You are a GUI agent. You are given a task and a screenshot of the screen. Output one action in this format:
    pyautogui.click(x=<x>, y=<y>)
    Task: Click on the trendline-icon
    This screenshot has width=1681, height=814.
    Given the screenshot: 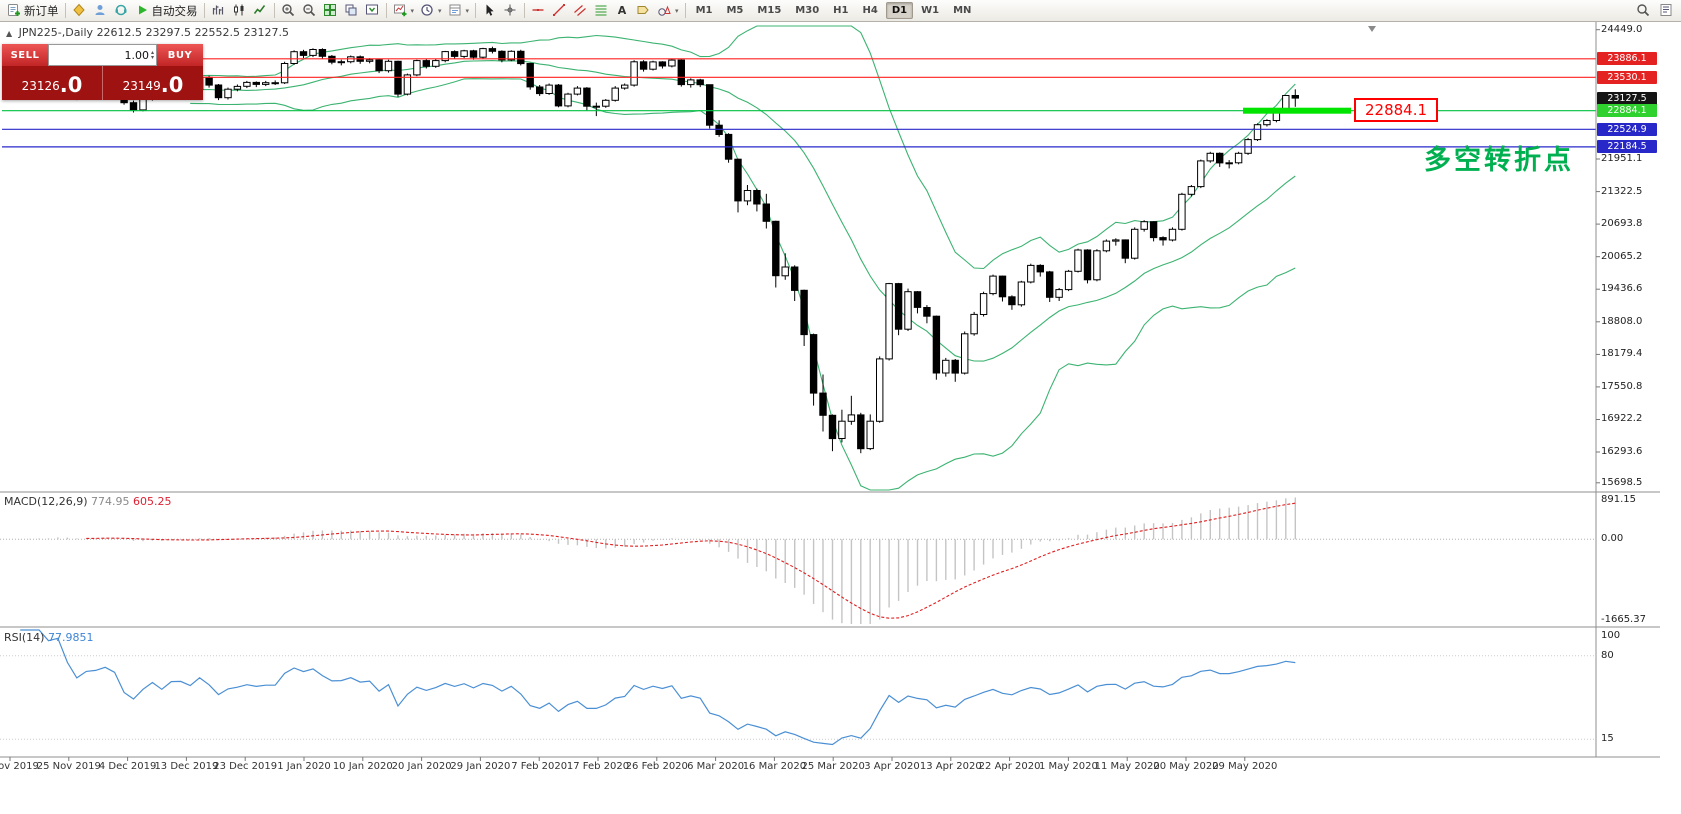 What is the action you would take?
    pyautogui.click(x=559, y=10)
    